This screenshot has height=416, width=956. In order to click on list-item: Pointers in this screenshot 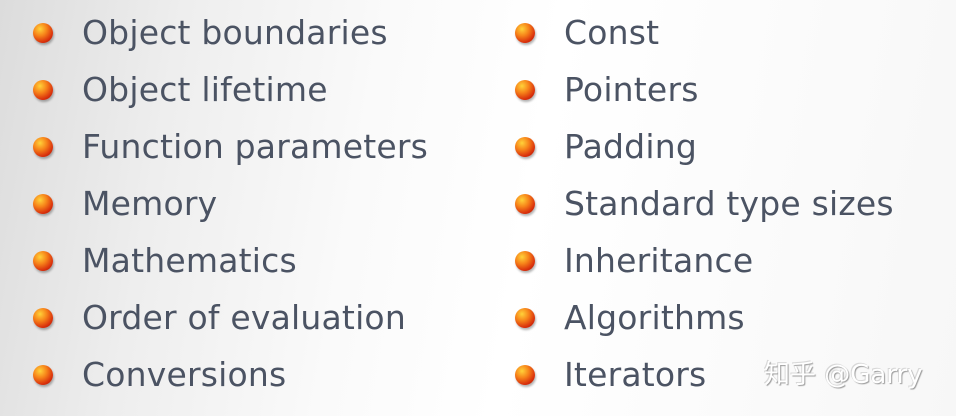, I will do `click(607, 89)`.